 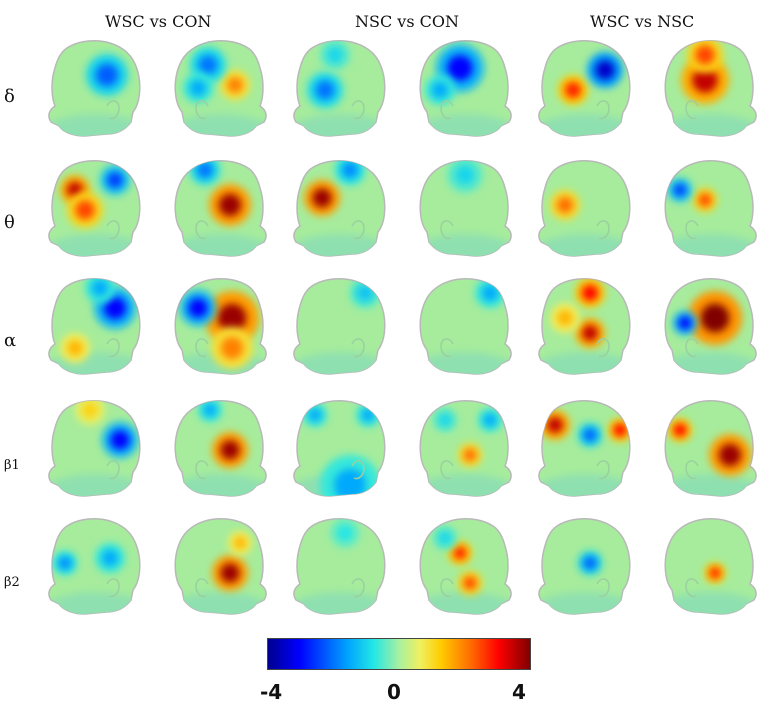 What do you see at coordinates (9, 222) in the screenshot?
I see `row-label-theta: θ` at bounding box center [9, 222].